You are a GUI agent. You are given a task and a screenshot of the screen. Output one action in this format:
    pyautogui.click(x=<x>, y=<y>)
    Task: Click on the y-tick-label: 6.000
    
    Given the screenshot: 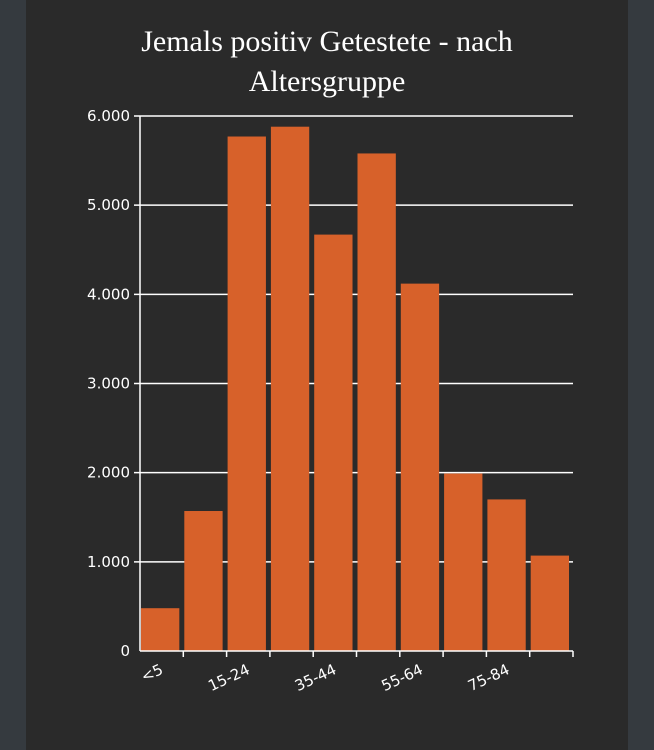 What is the action you would take?
    pyautogui.click(x=108, y=116)
    